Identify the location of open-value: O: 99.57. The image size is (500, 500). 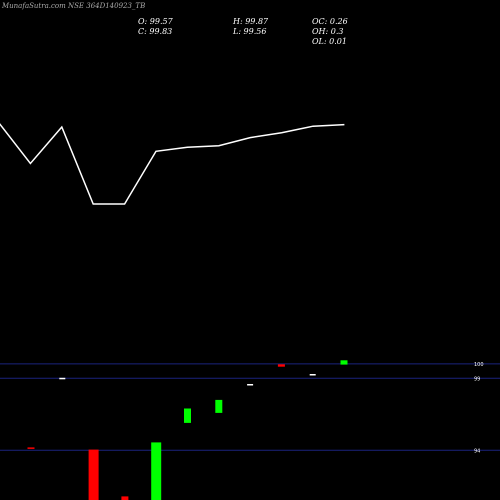
(155, 21).